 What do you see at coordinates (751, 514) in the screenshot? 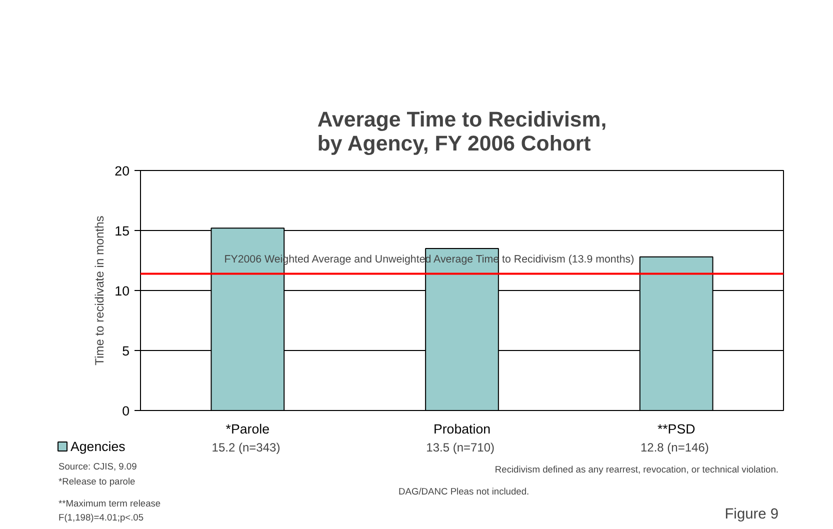
I see `caption: Figure 9` at bounding box center [751, 514].